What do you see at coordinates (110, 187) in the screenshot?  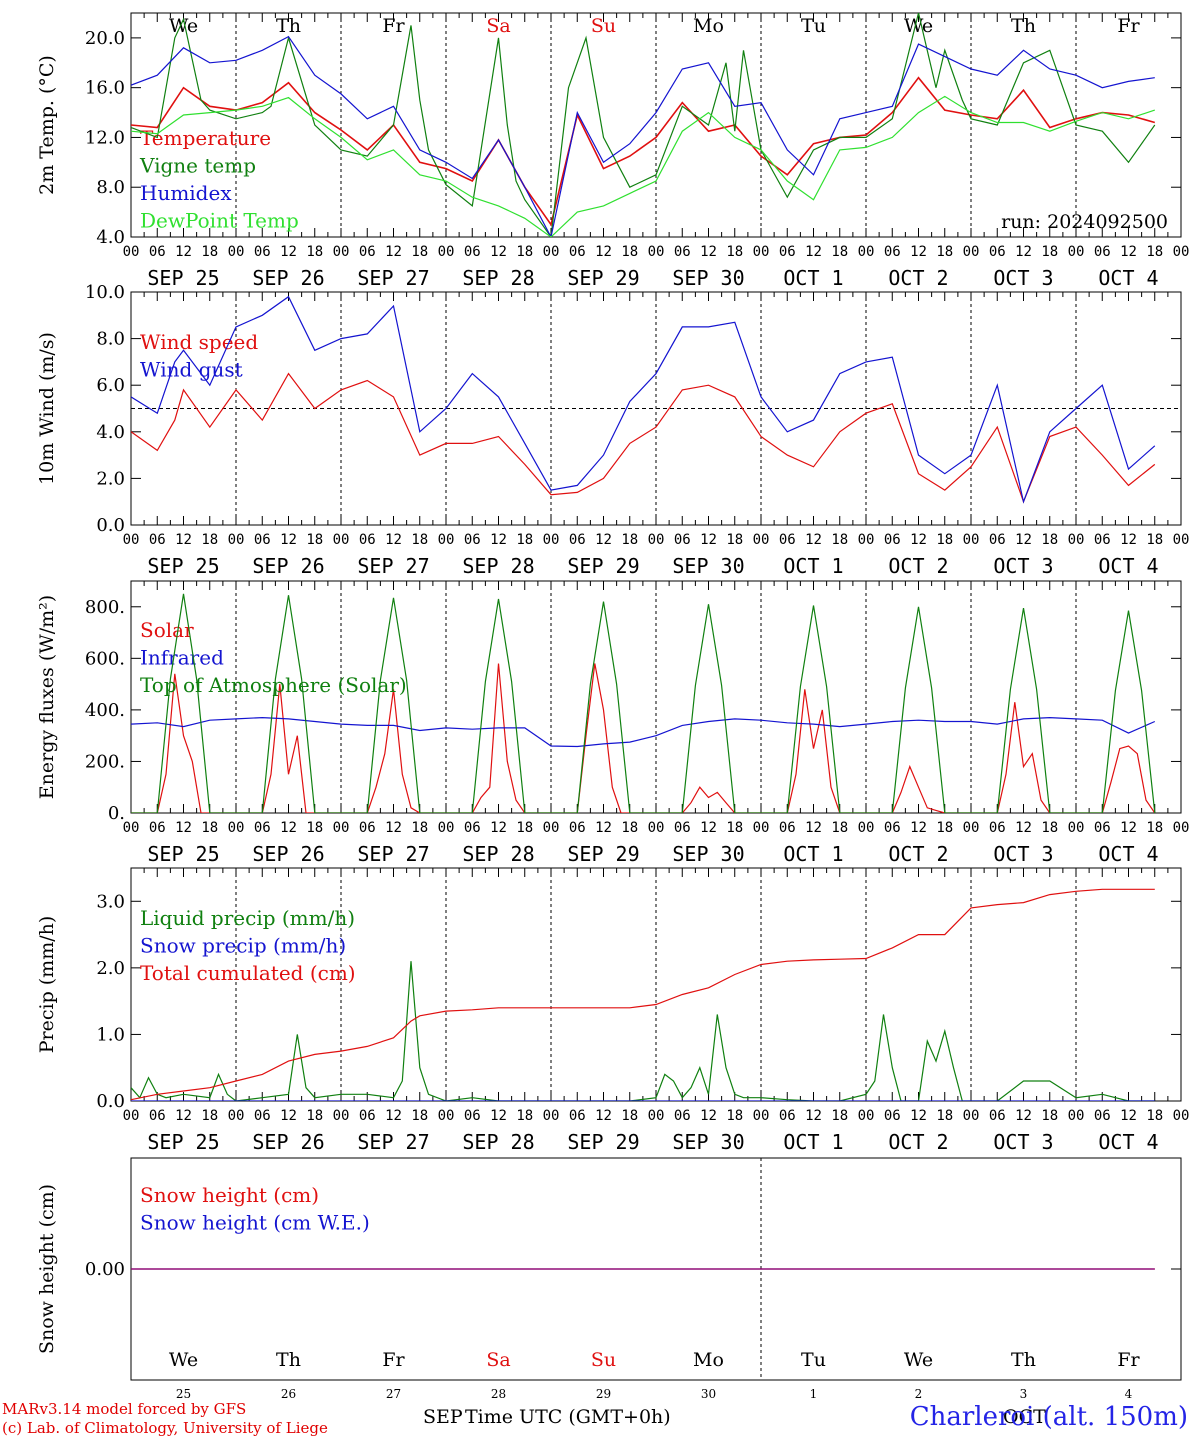 I see `y-tick-label: 8.0` at bounding box center [110, 187].